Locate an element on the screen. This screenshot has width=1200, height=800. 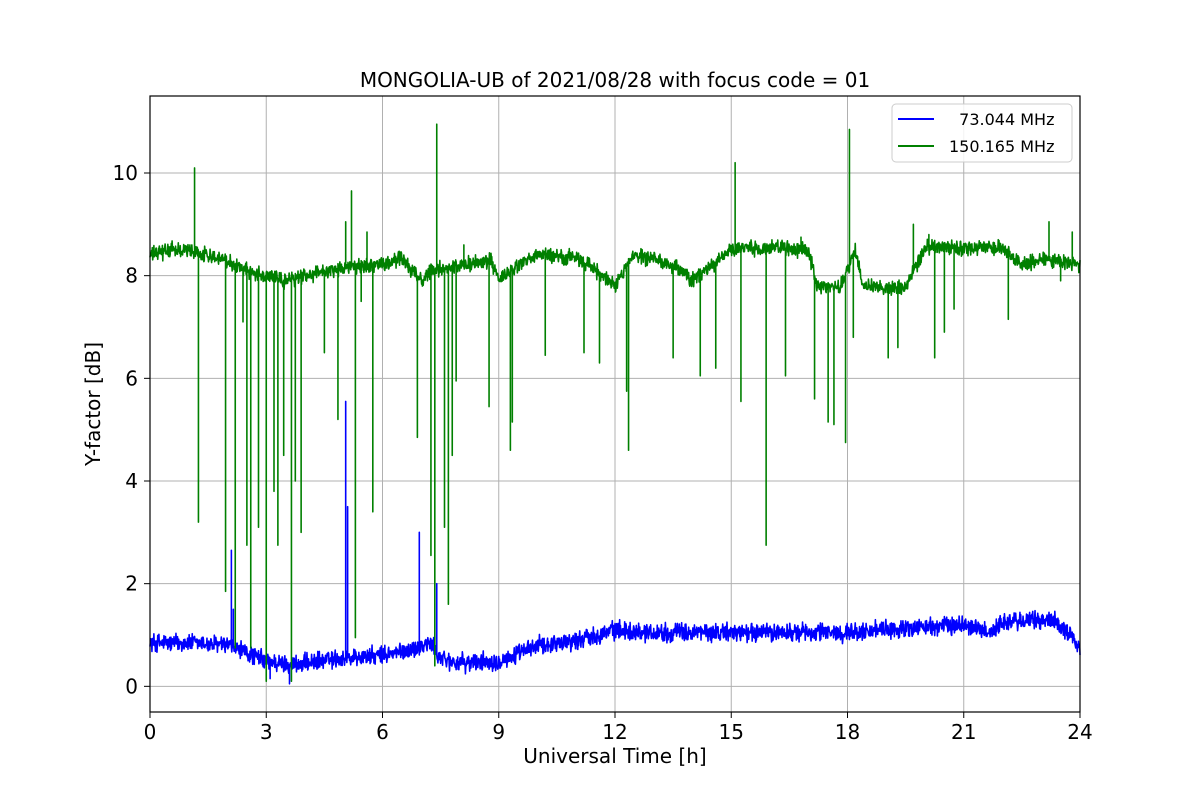
y-axis-label: Y-factor [dB] is located at coordinates (93, 404).